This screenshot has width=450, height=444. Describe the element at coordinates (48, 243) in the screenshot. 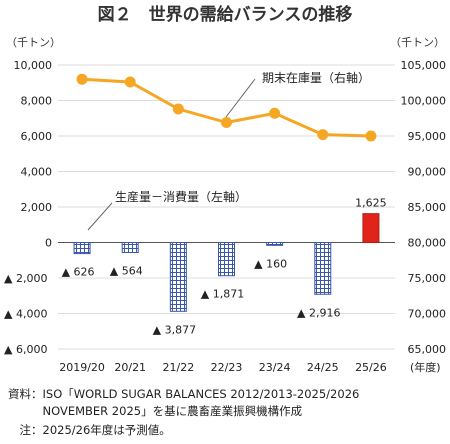

I see `left-tick-label: 0` at that location.